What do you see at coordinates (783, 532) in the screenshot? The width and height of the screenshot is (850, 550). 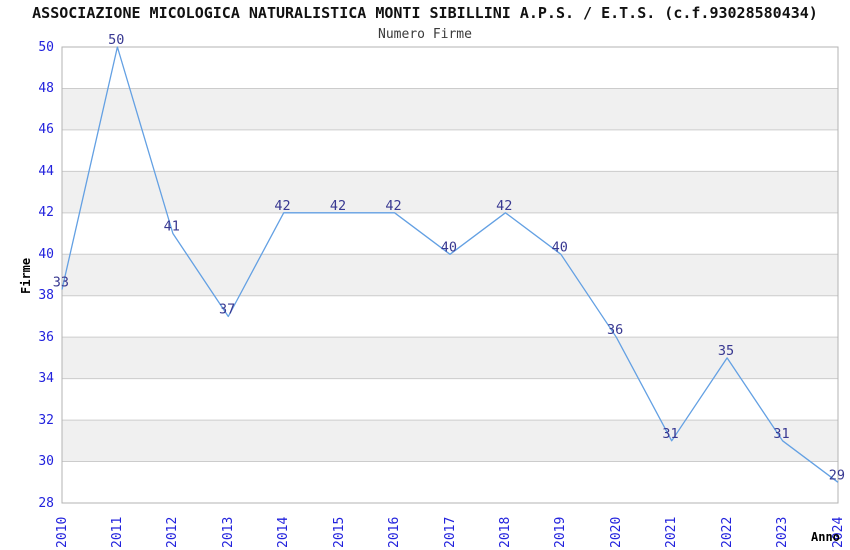 I see `x-tick-label: 2023` at bounding box center [783, 532].